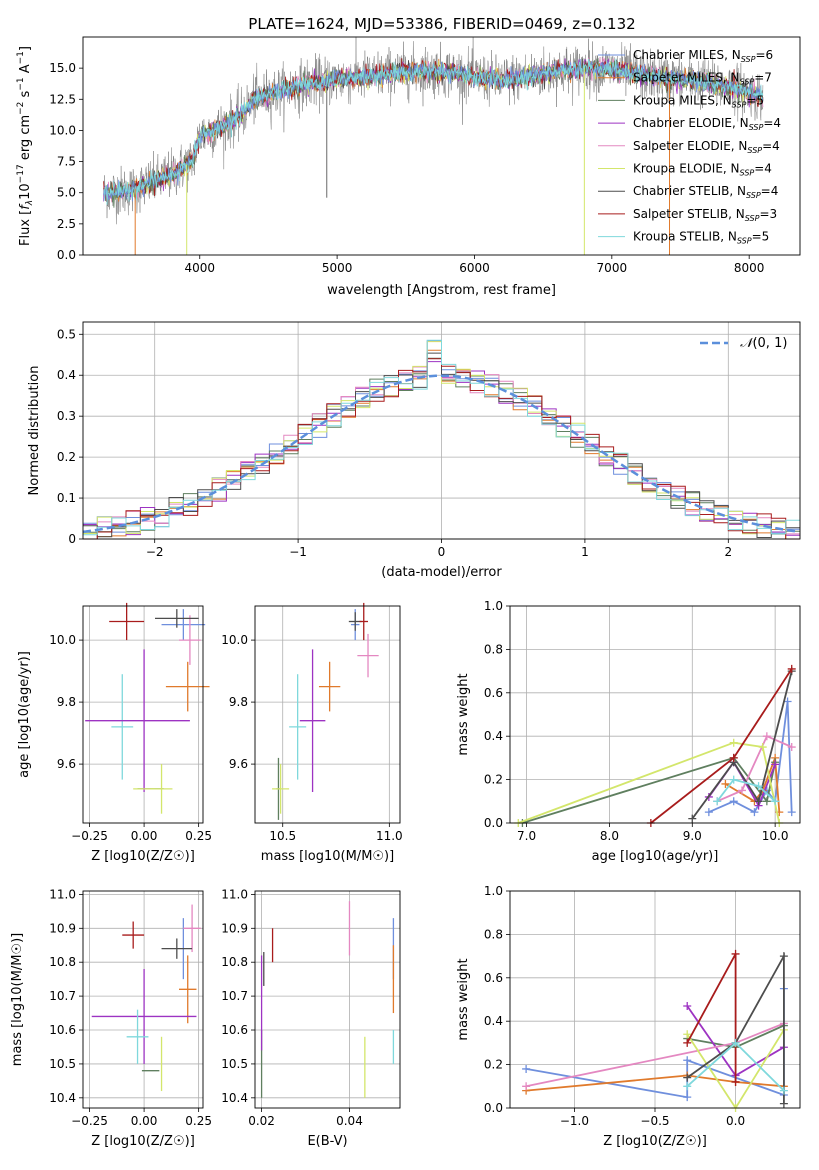  What do you see at coordinates (702, 170) in the screenshot?
I see `legend-label-KE: Kroupa ELODIE, NSSP=4` at bounding box center [702, 170].